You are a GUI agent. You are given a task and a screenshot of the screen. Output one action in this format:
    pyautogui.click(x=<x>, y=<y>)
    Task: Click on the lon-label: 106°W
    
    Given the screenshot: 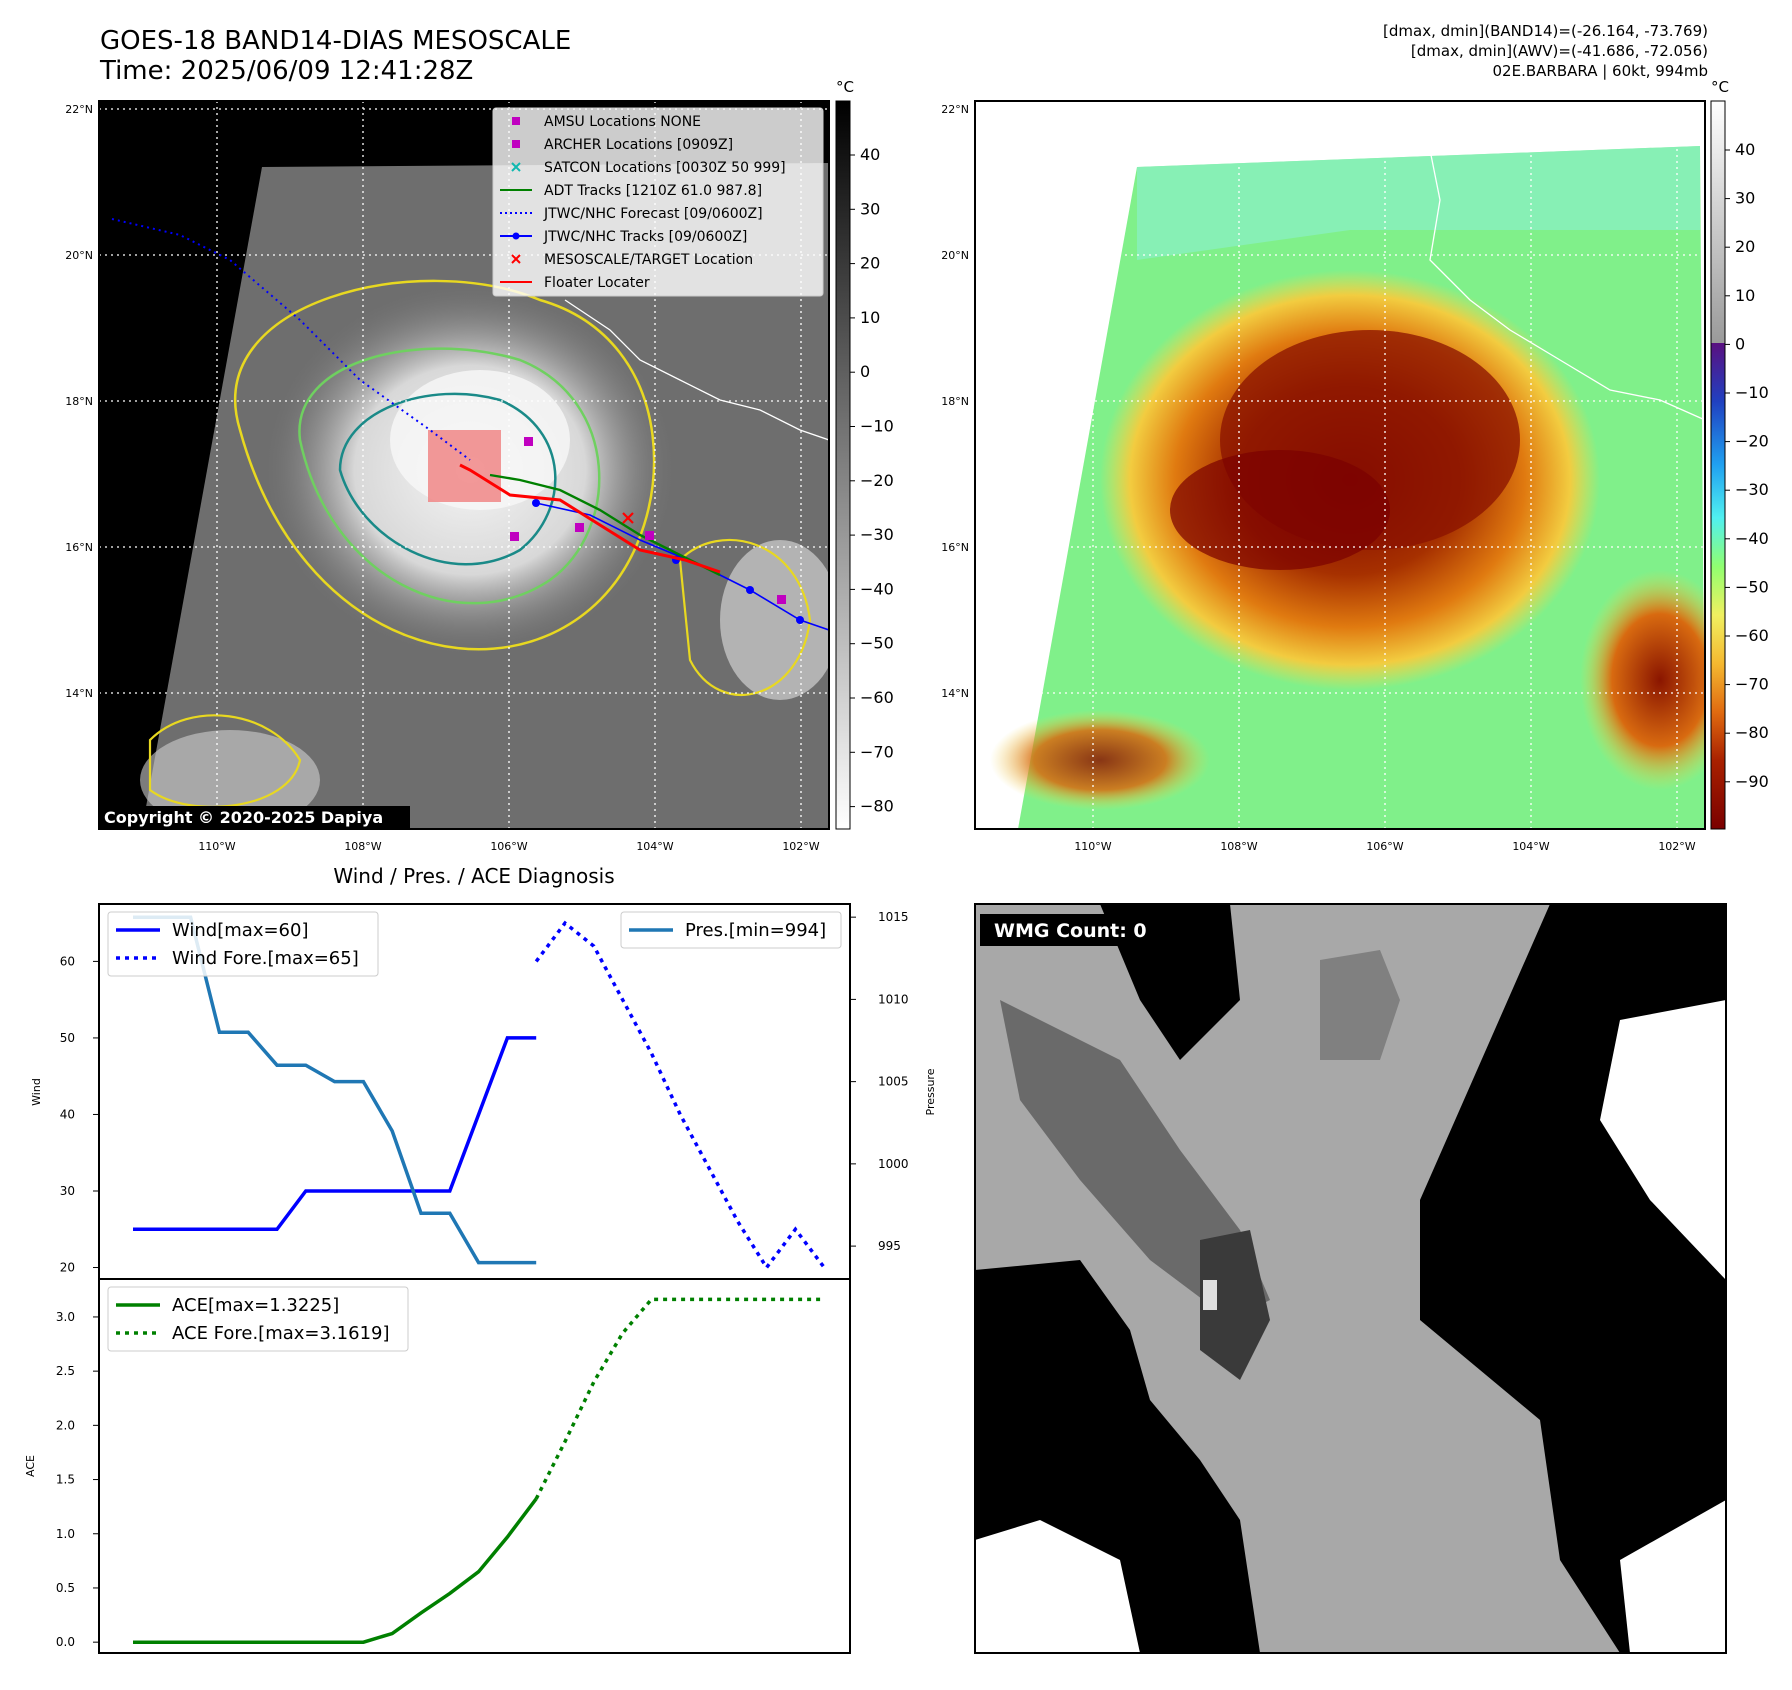 What is the action you would take?
    pyautogui.click(x=1384, y=846)
    